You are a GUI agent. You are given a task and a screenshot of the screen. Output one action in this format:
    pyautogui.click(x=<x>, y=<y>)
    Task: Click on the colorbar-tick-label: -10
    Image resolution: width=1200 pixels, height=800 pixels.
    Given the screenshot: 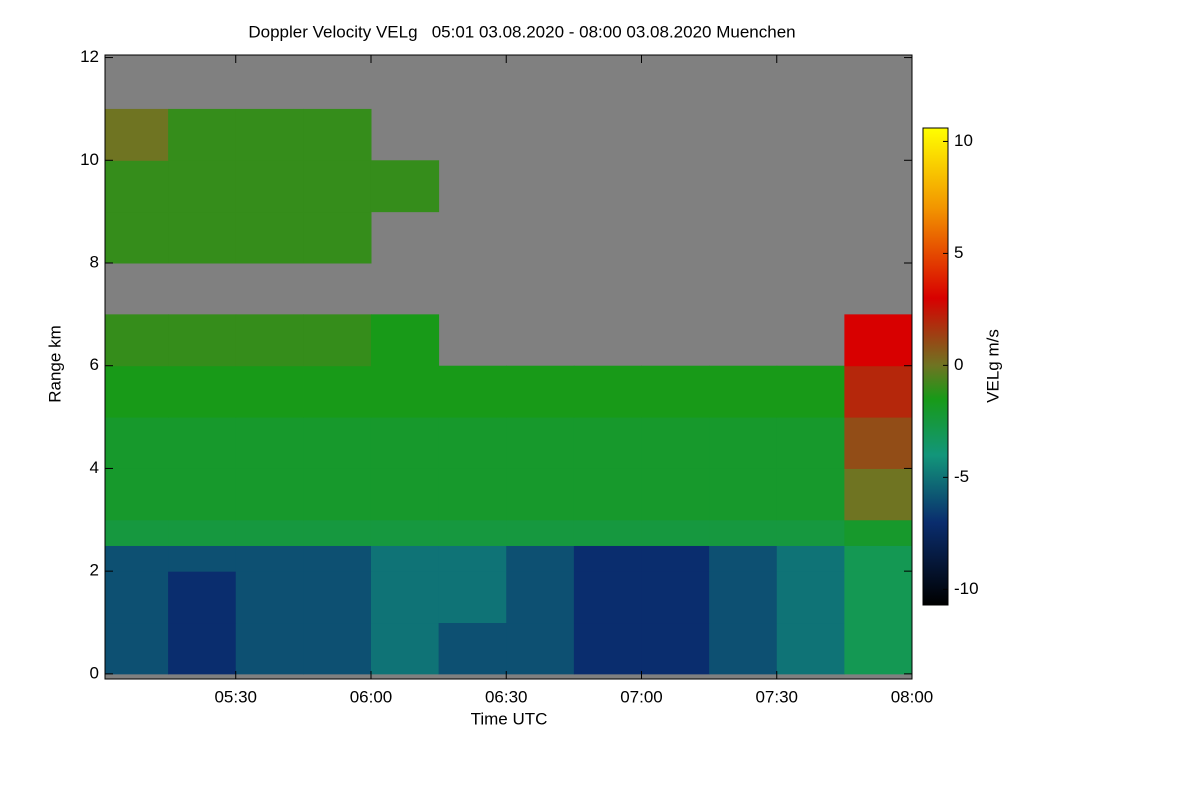 What is the action you would take?
    pyautogui.click(x=966, y=588)
    